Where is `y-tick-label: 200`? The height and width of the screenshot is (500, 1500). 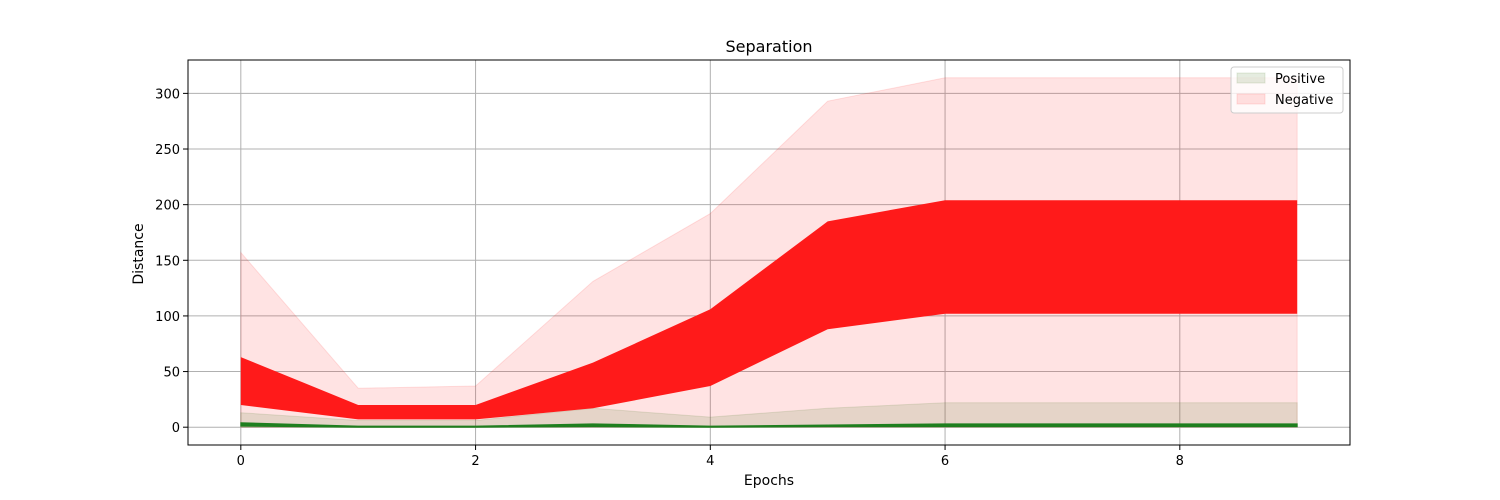
y-tick-label: 200 is located at coordinates (167, 206).